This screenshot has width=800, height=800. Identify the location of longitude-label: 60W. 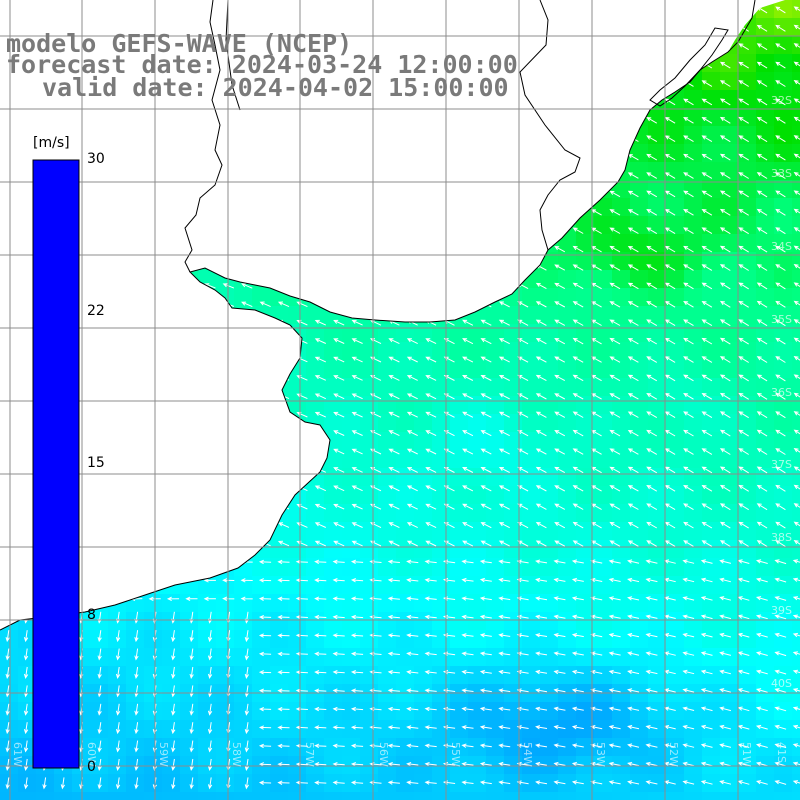
(91, 754).